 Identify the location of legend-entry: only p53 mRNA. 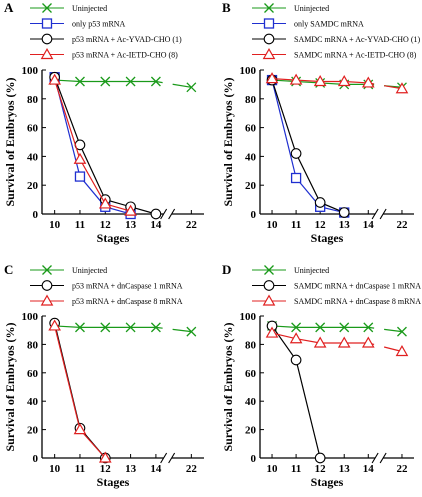
(78, 23).